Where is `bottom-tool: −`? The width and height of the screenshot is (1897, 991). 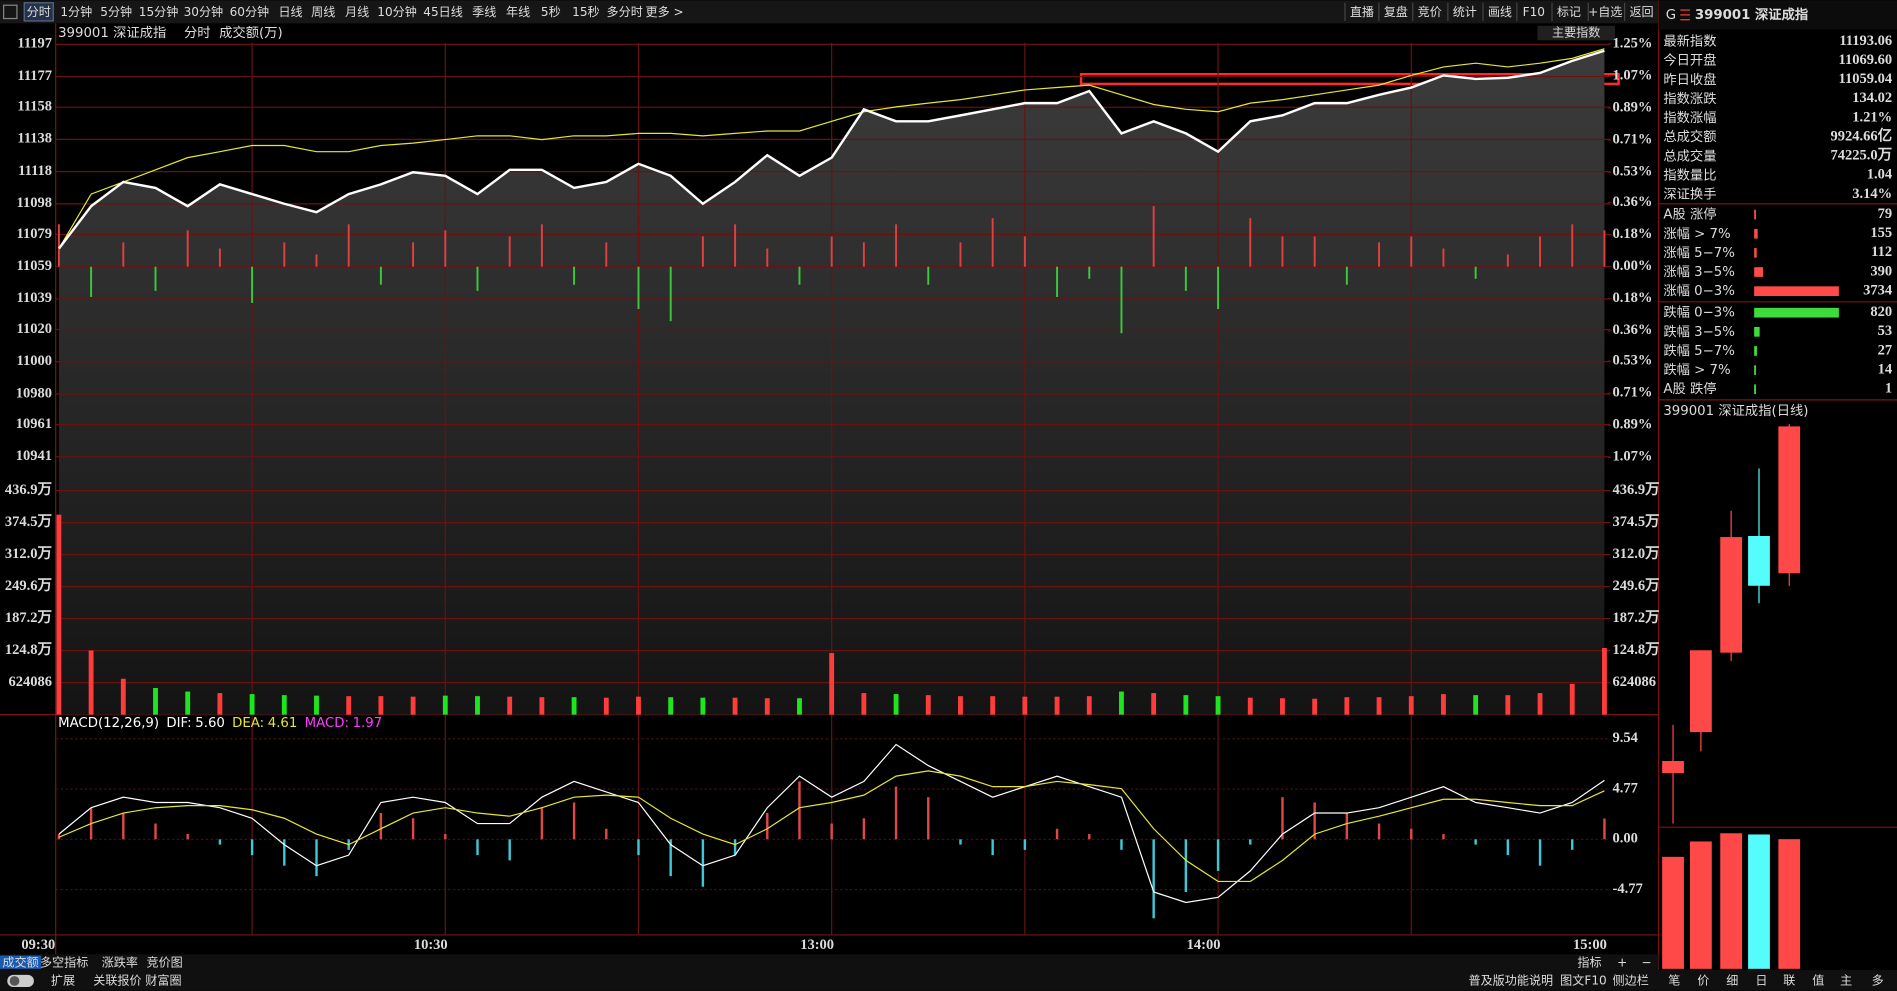 bottom-tool: − is located at coordinates (1646, 962).